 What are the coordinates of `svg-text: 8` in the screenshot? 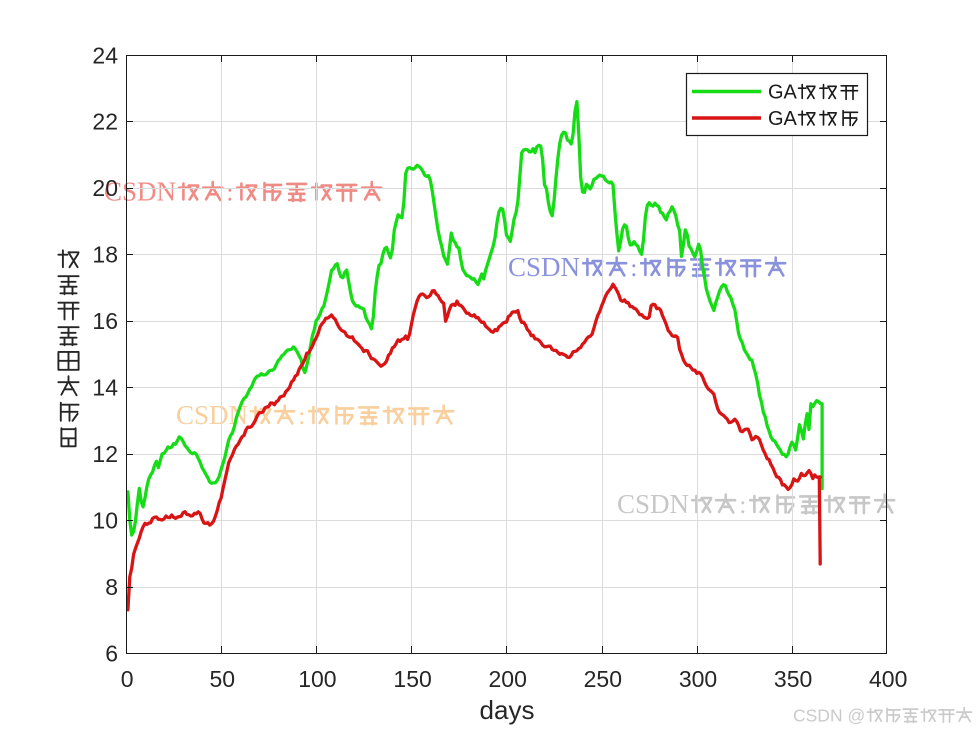 It's located at (111, 587).